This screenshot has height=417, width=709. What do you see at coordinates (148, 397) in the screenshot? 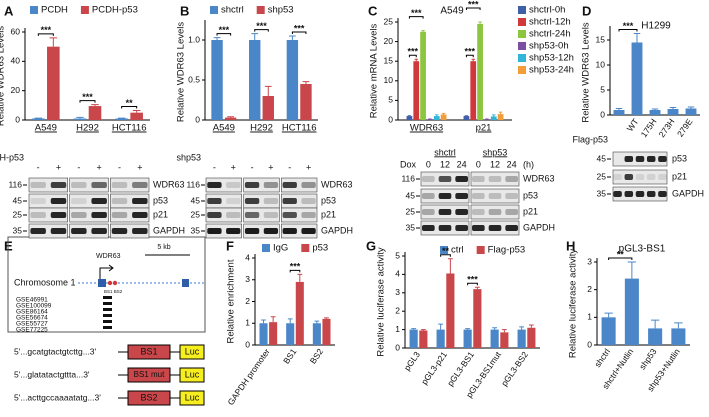
I see `construct-element-label: BS2` at bounding box center [148, 397].